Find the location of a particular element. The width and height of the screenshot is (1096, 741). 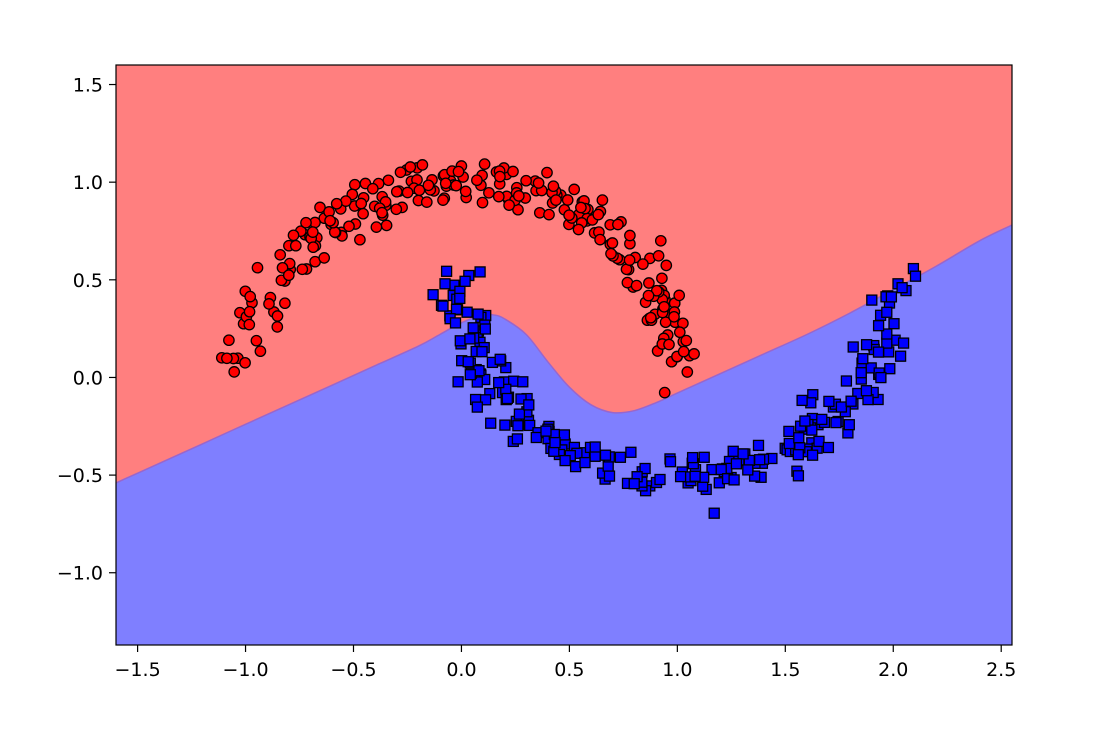

x-axis: −1.5 −1.0 −0.5 0.0 0.5 1.0 1.5 2.0 2.5 is located at coordinates (565, 663).